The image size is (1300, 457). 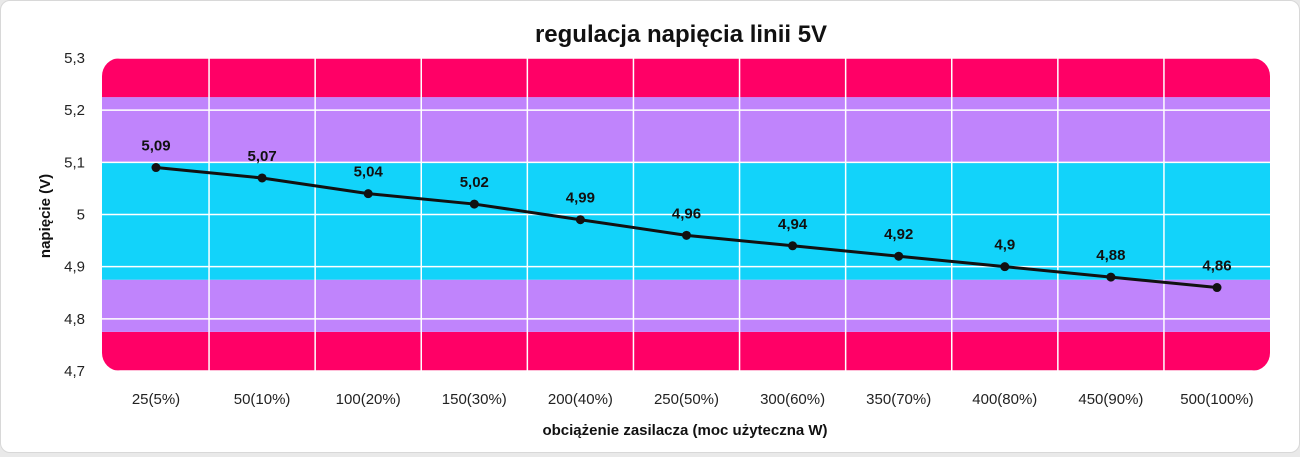 I want to click on x-axis-label: obciążenie zasilacza (moc użyteczna W), so click(x=684, y=430).